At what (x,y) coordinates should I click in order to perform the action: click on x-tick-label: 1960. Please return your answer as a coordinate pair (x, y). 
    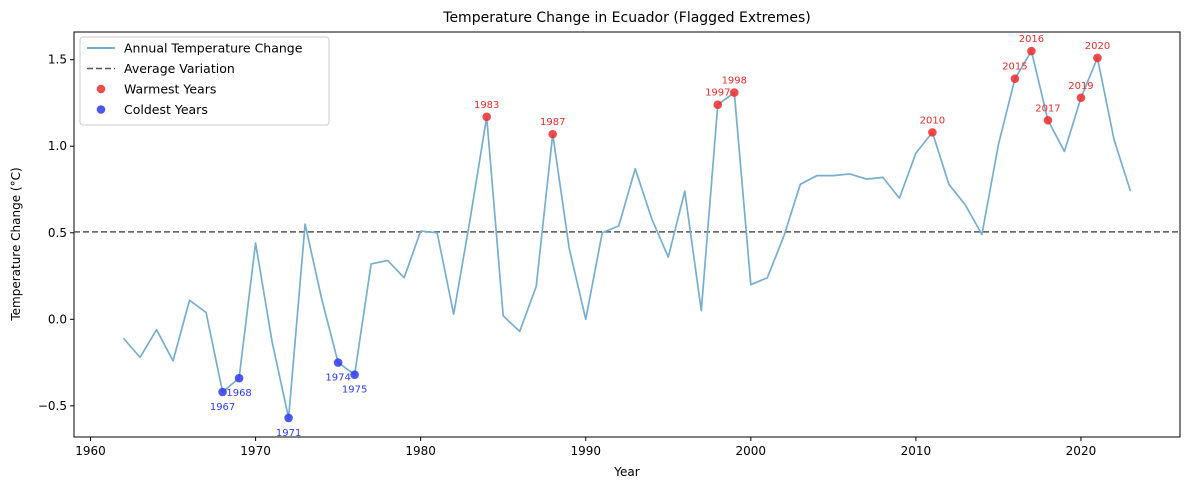
    Looking at the image, I should click on (90, 451).